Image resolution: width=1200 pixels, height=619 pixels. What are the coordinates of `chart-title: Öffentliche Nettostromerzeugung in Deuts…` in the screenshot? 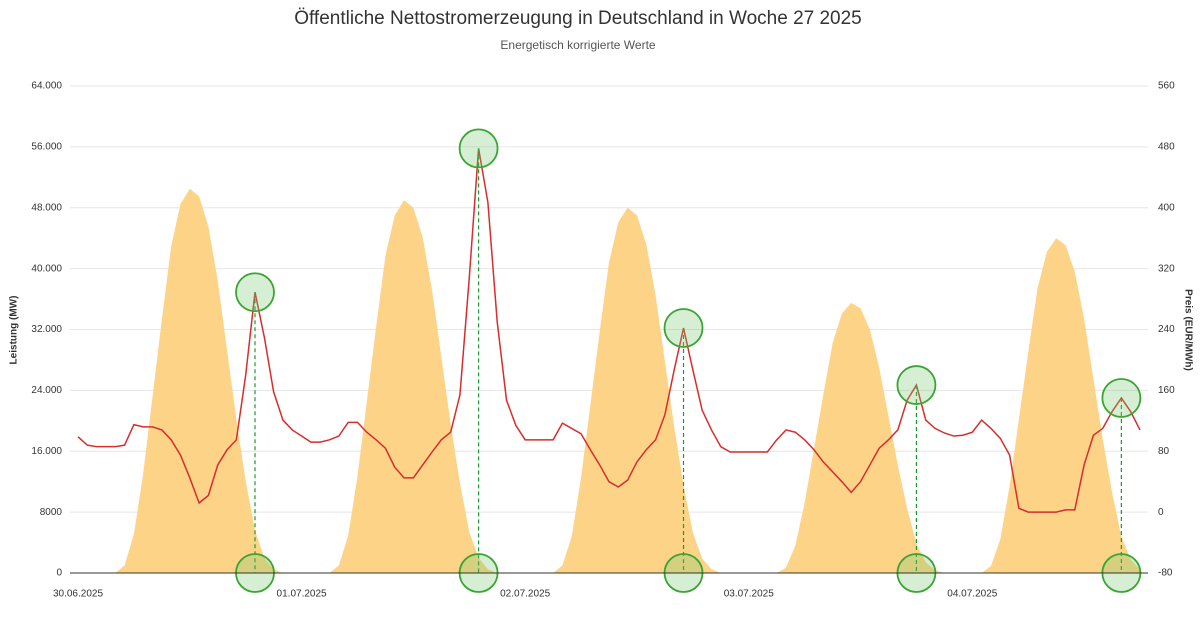 It's located at (578, 18).